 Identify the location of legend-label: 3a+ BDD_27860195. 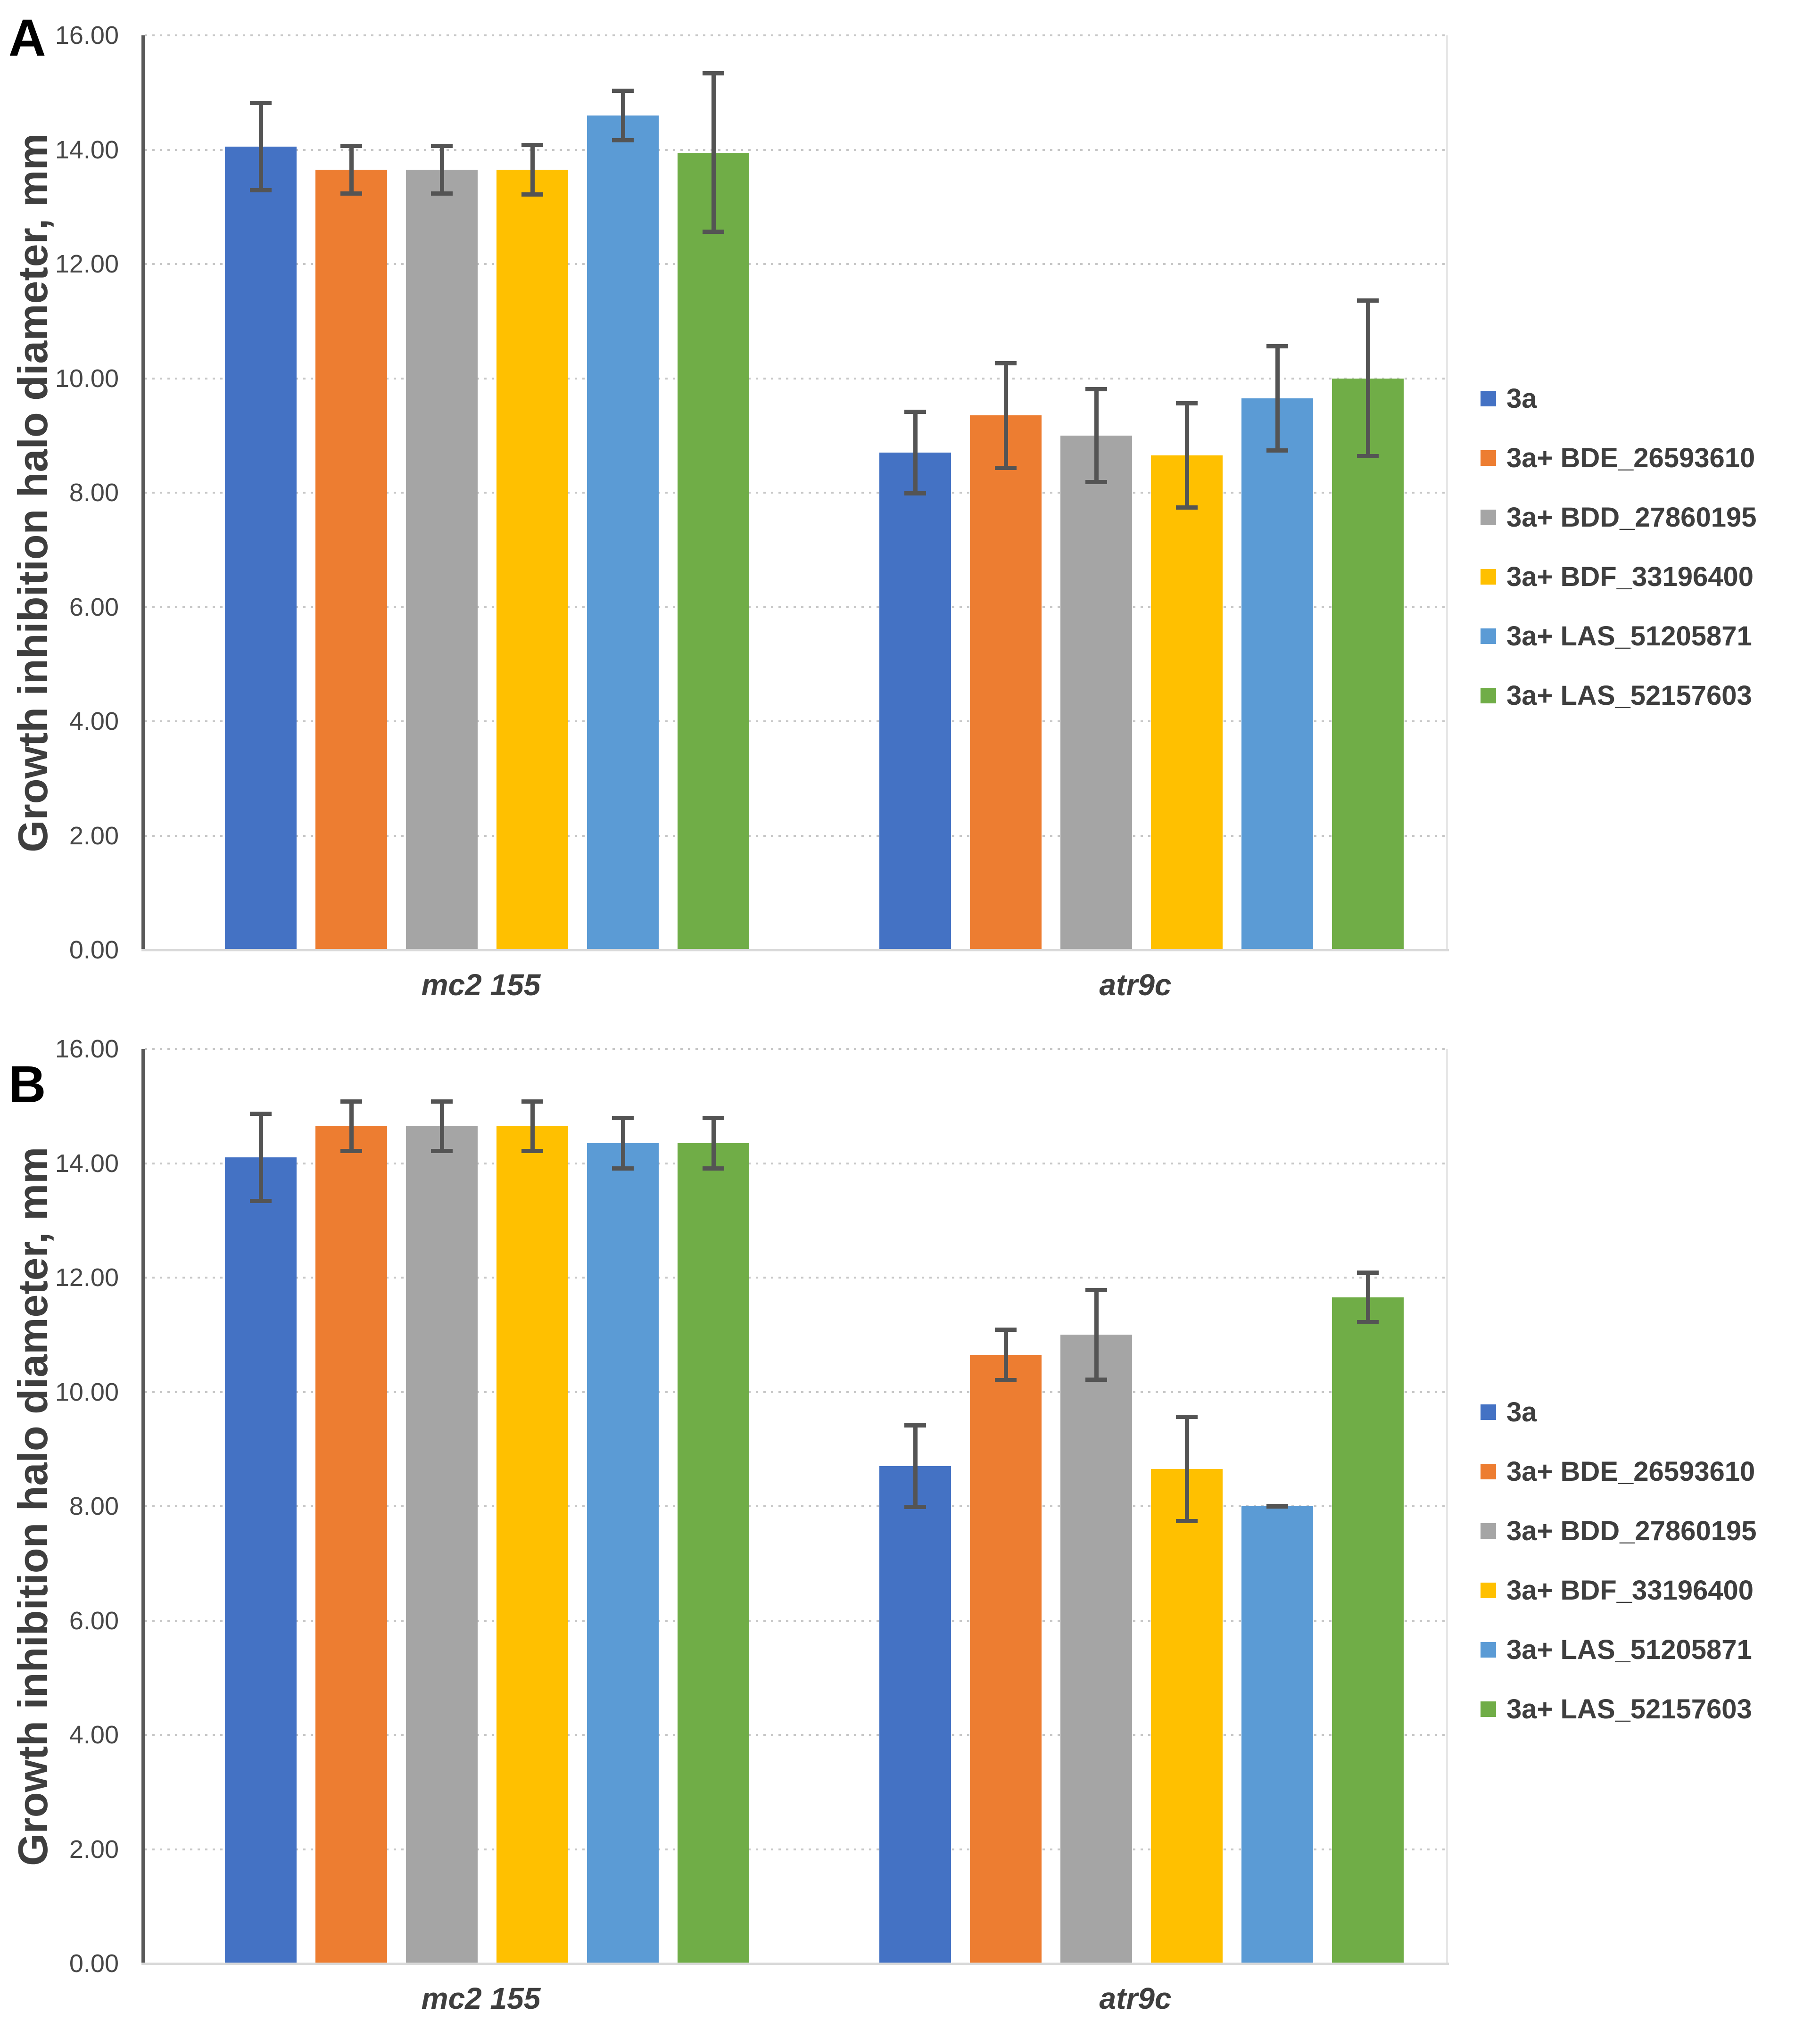
(1631, 517).